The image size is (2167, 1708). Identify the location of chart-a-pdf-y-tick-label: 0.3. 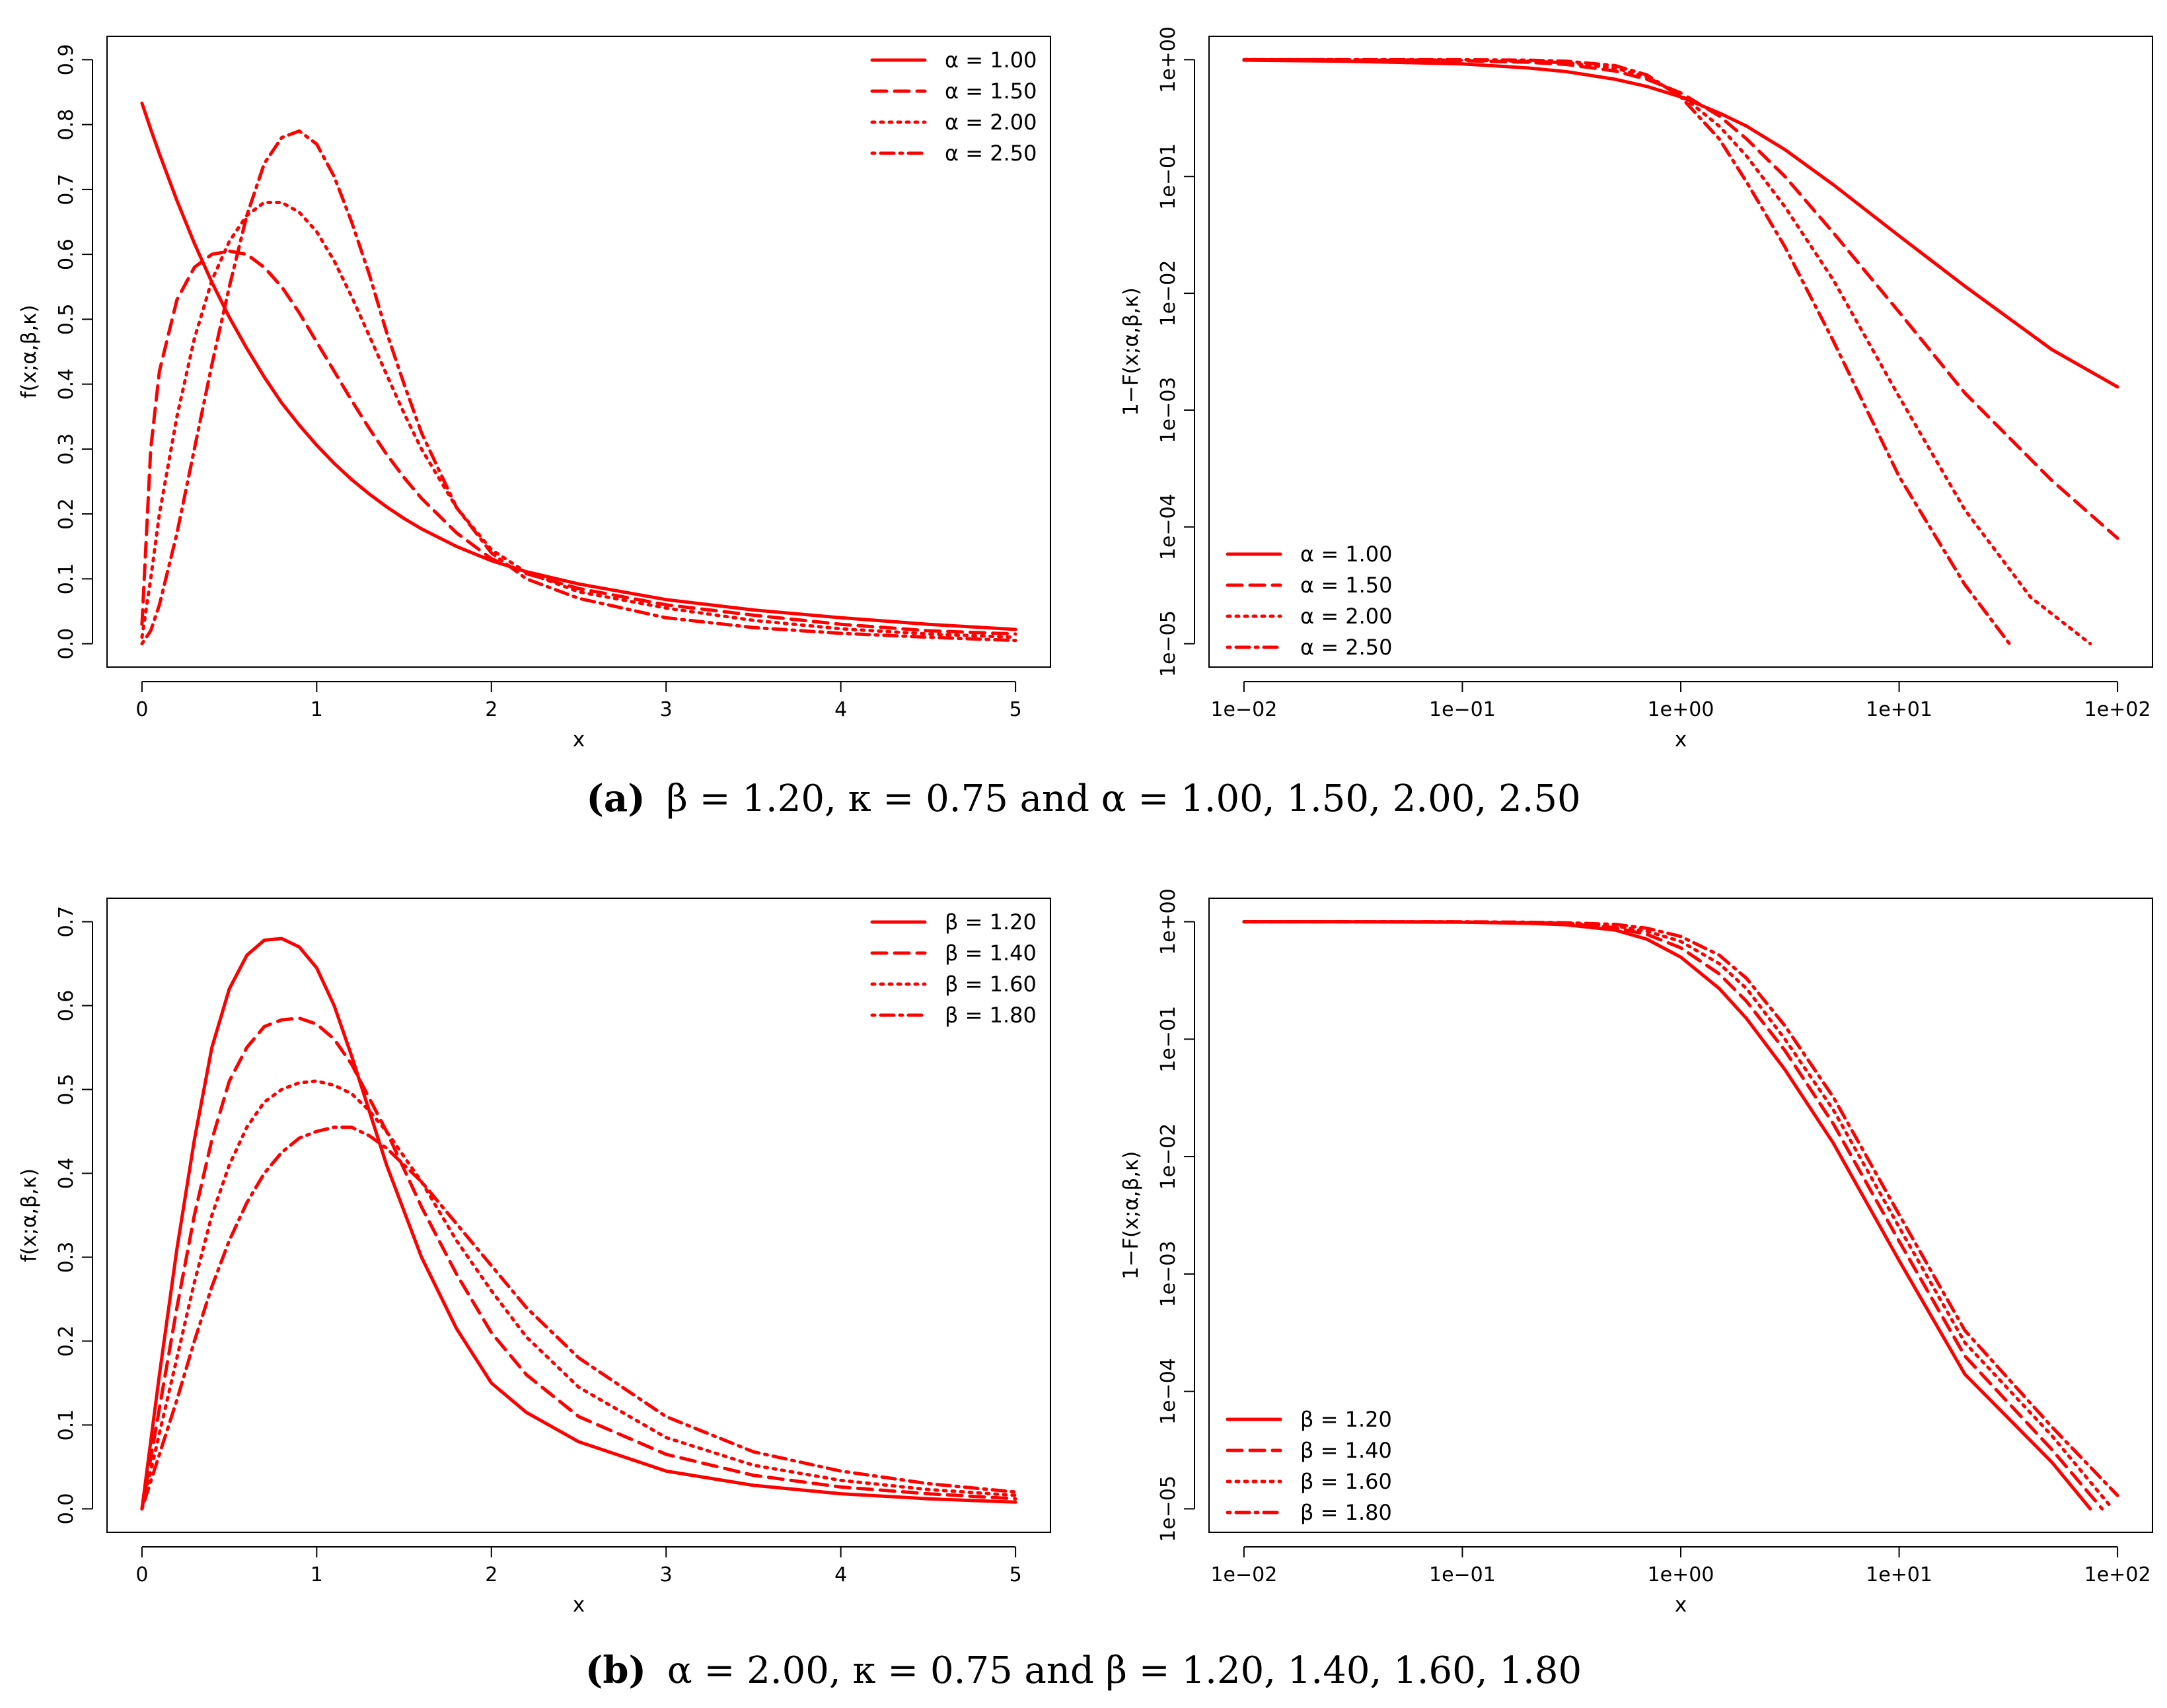
(66, 449).